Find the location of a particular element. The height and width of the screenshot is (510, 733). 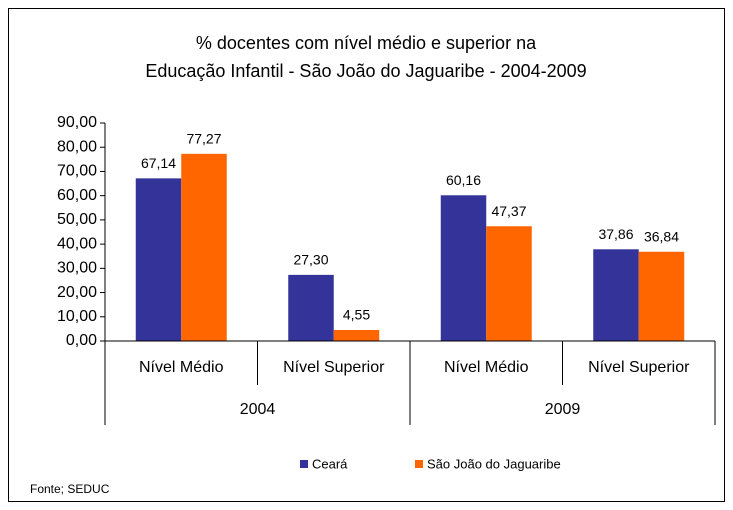

y-tick-label: 70,00 is located at coordinates (77, 171).